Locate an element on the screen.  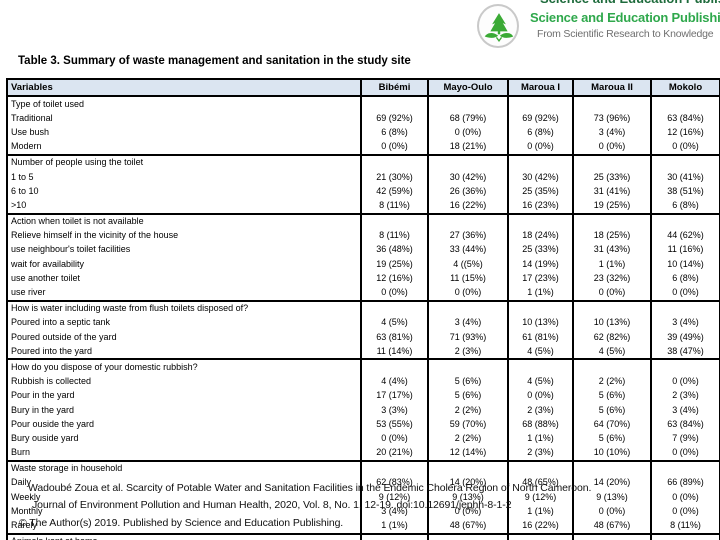
row-label: Modern is located at coordinates (184, 147).